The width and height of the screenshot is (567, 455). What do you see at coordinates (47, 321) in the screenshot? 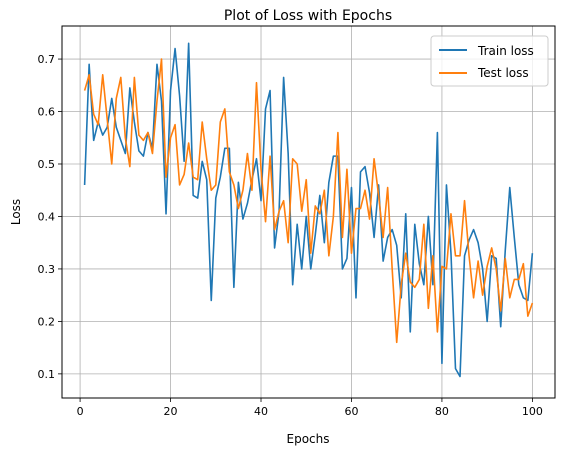
I see `y-tick-label: 0.2` at bounding box center [47, 321].